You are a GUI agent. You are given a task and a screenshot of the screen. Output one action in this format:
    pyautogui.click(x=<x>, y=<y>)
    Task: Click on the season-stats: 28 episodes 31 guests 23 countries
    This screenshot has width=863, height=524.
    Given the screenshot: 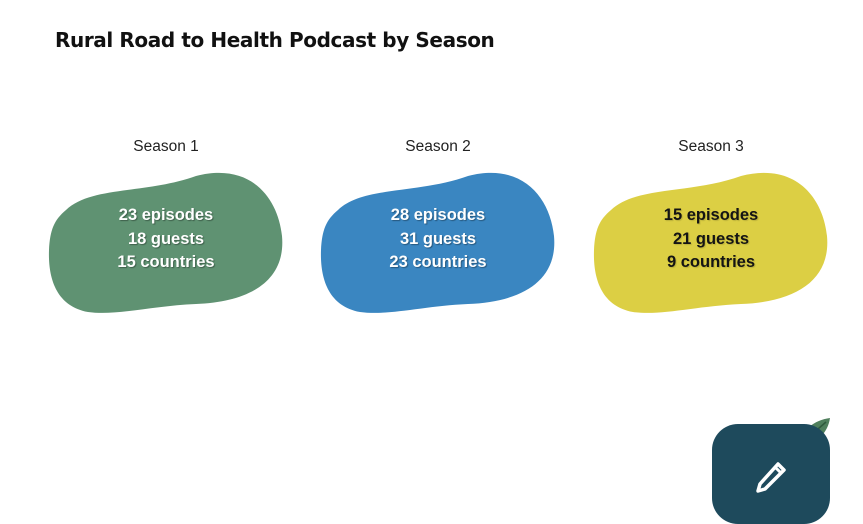 What is the action you would take?
    pyautogui.click(x=438, y=239)
    